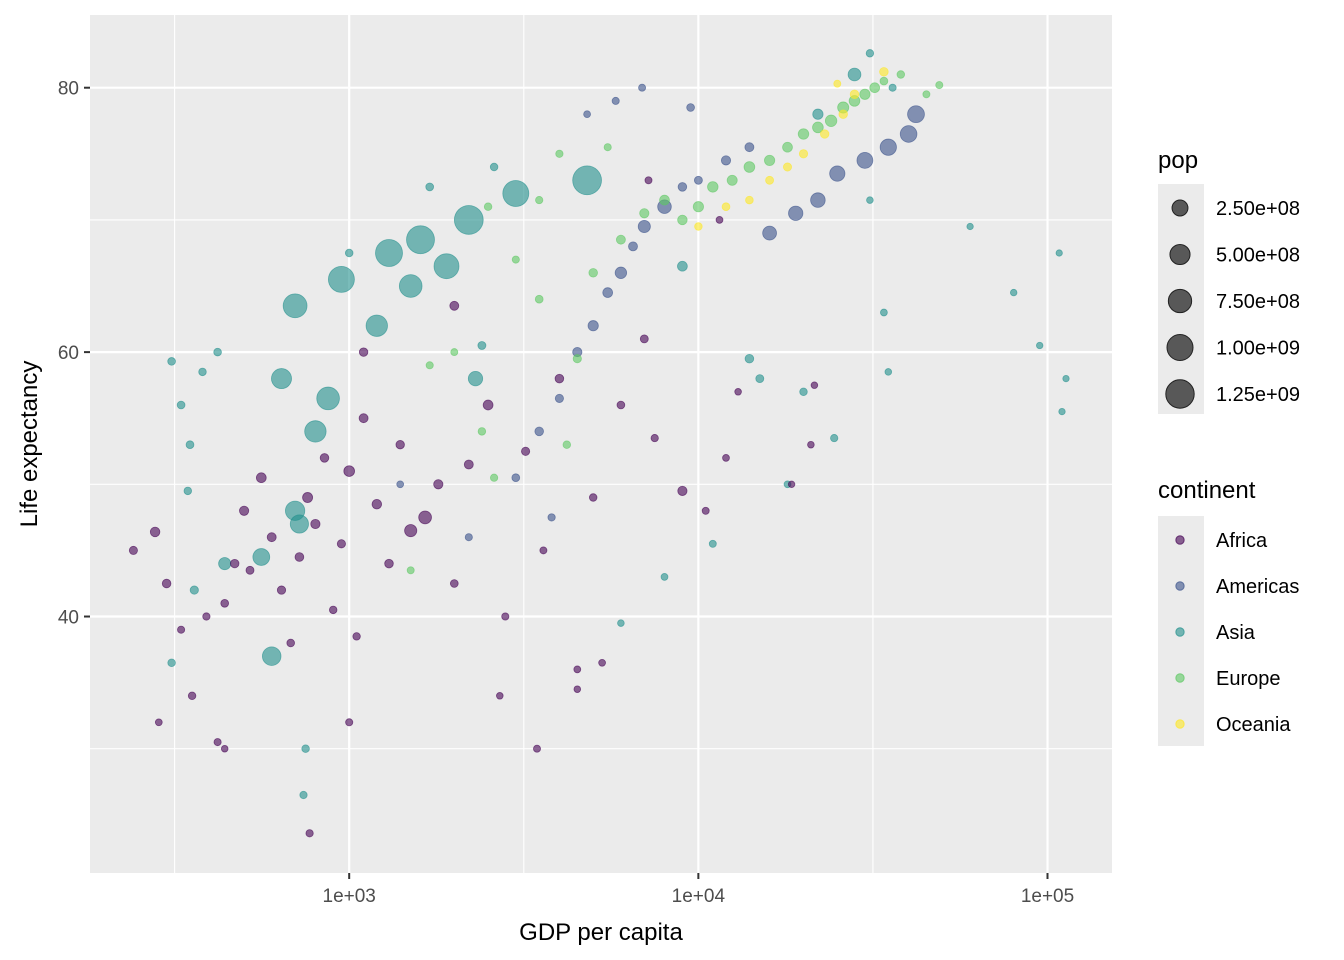 The height and width of the screenshot is (960, 1344). Describe the element at coordinates (1248, 679) in the screenshot. I see `color-legend-label-europe: Europe` at that location.